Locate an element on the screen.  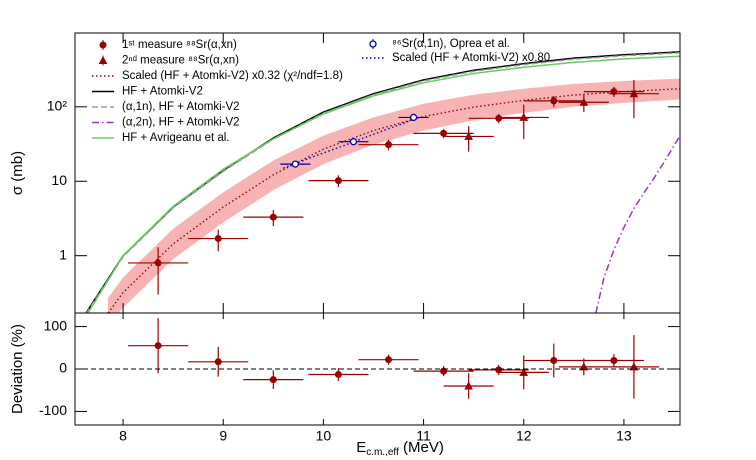
legend-label: 2ⁿᵈ measure ⁸⁸Sr(α,xn) is located at coordinates (180, 61).